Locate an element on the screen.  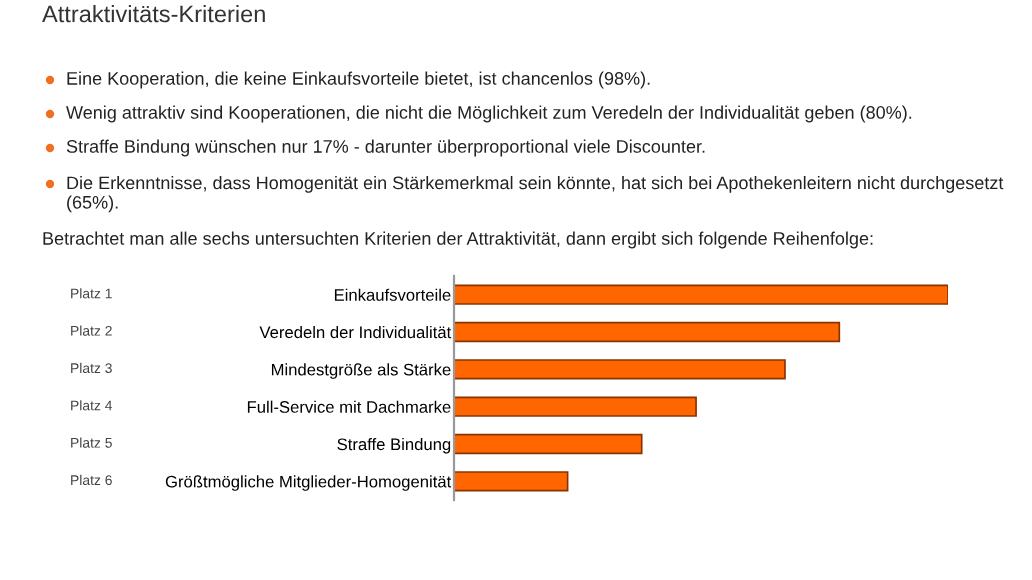
text: Attraktivitäts-Kriterien is located at coordinates (153, 14).